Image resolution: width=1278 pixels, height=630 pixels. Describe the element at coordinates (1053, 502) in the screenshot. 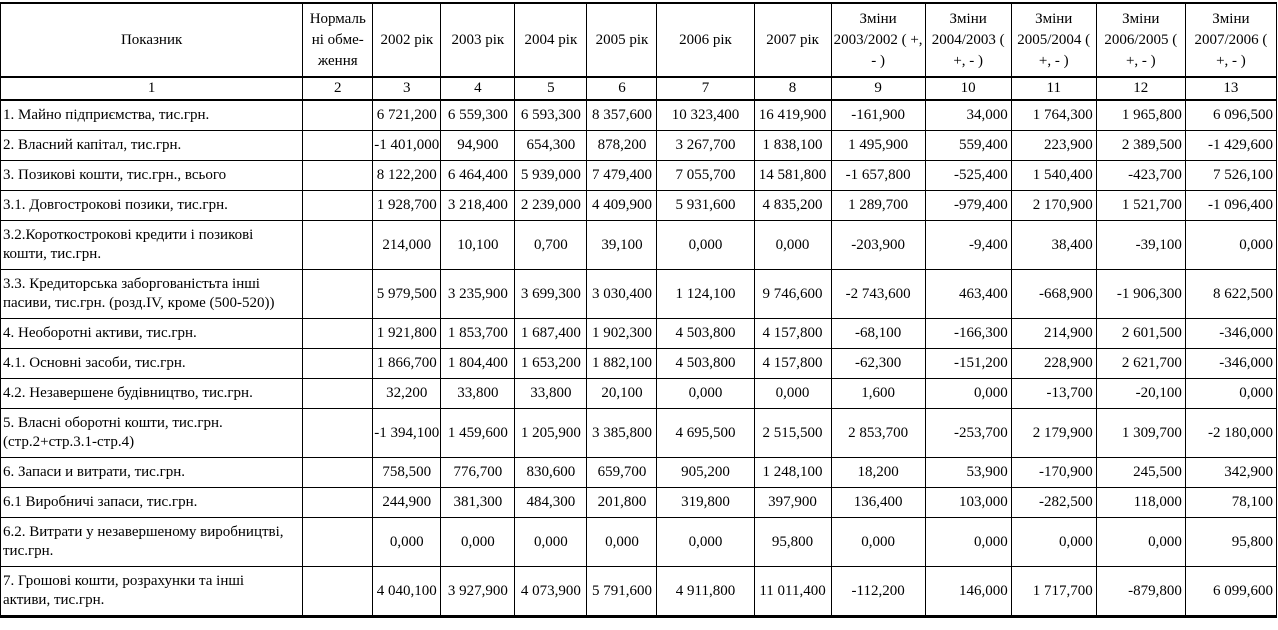

I see `value-cell: -282,500` at that location.